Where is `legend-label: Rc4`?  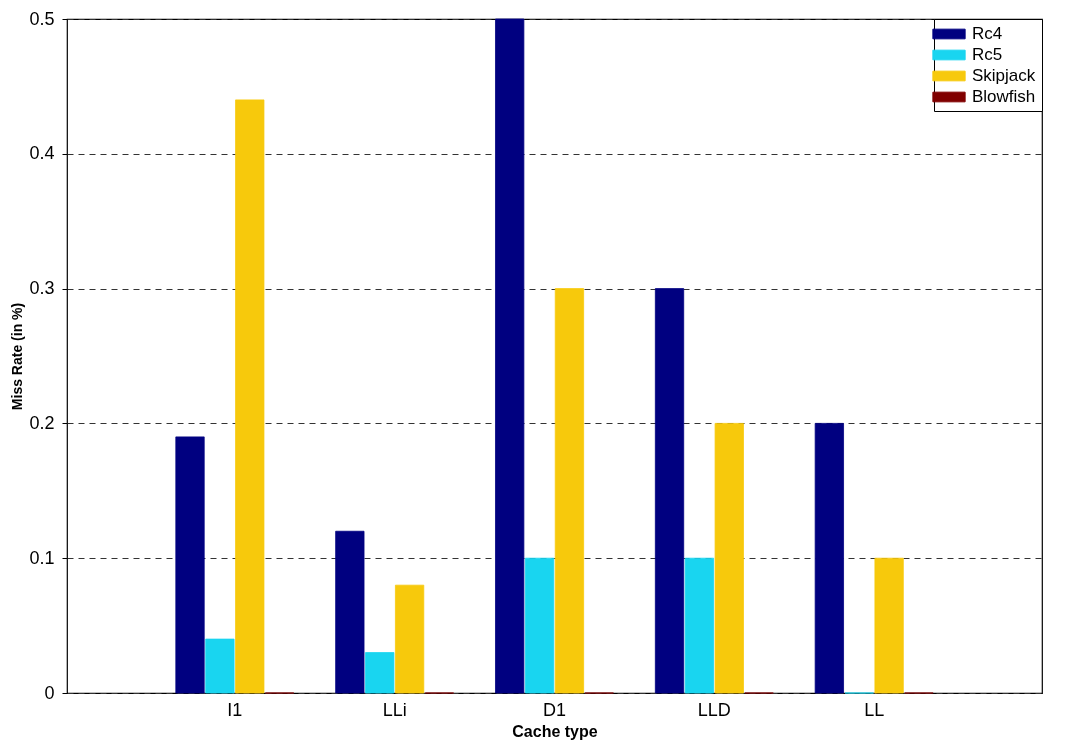 legend-label: Rc4 is located at coordinates (987, 33).